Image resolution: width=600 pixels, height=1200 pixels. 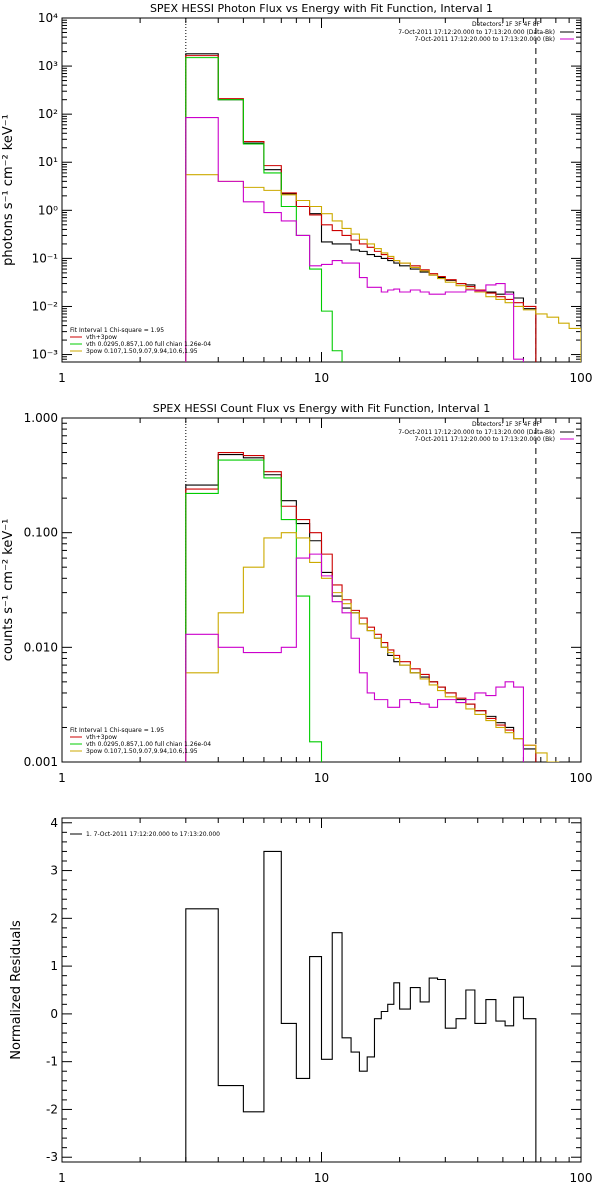 I want to click on y-tick-label: 10⁴, so click(x=48, y=18).